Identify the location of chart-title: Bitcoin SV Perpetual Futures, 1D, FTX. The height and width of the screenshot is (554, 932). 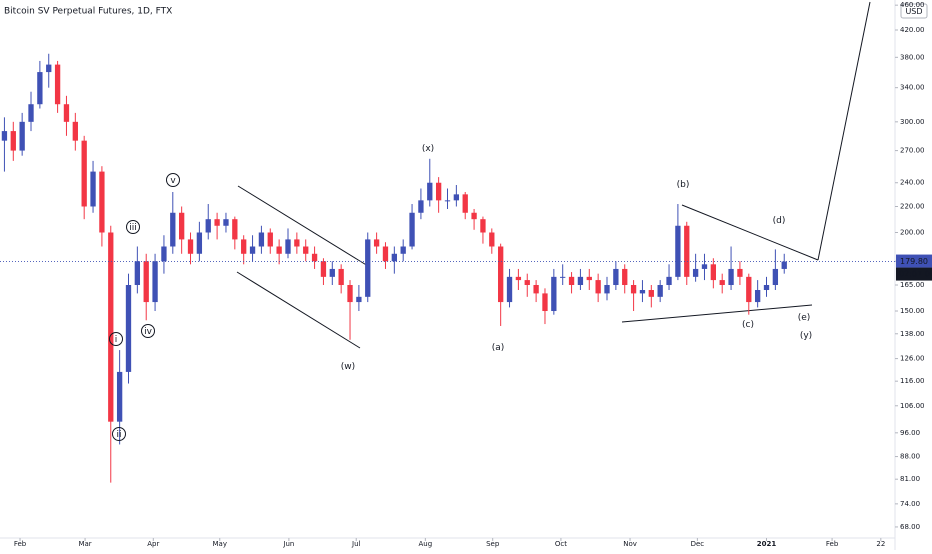
(88, 12).